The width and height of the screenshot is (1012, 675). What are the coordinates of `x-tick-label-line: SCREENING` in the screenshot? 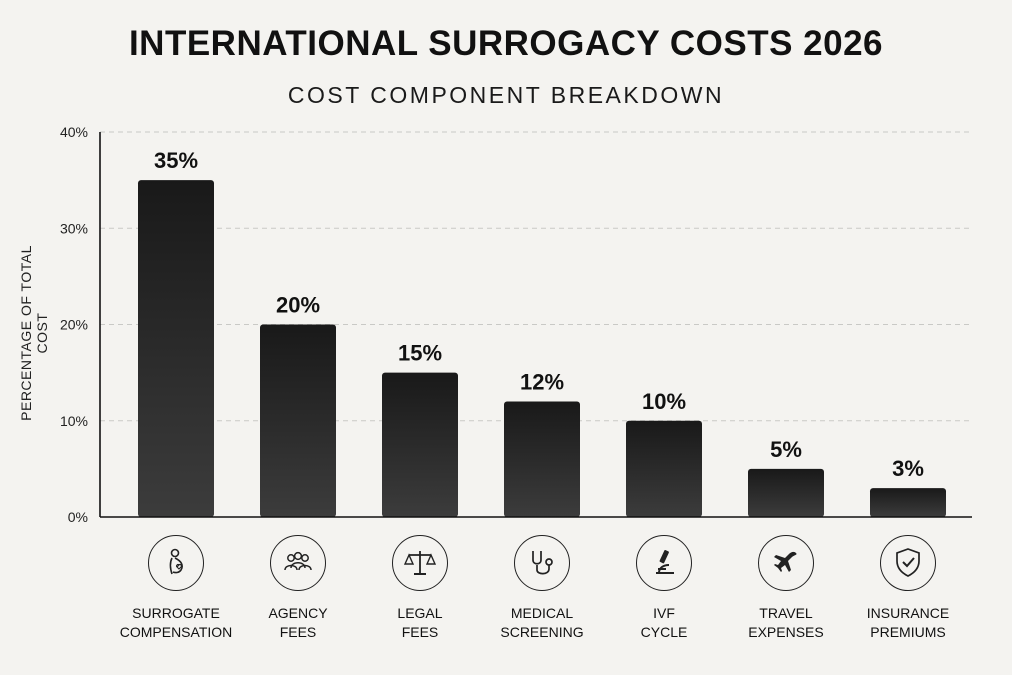 It's located at (542, 632).